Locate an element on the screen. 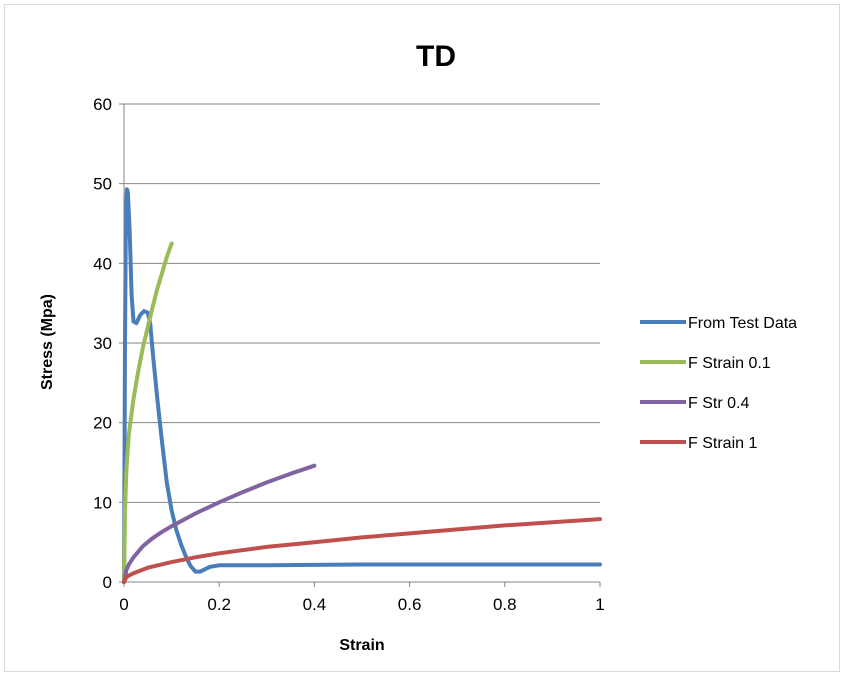 The image size is (846, 678). legend-label-f-strain-0-1: F Strain 0.1 is located at coordinates (729, 363).